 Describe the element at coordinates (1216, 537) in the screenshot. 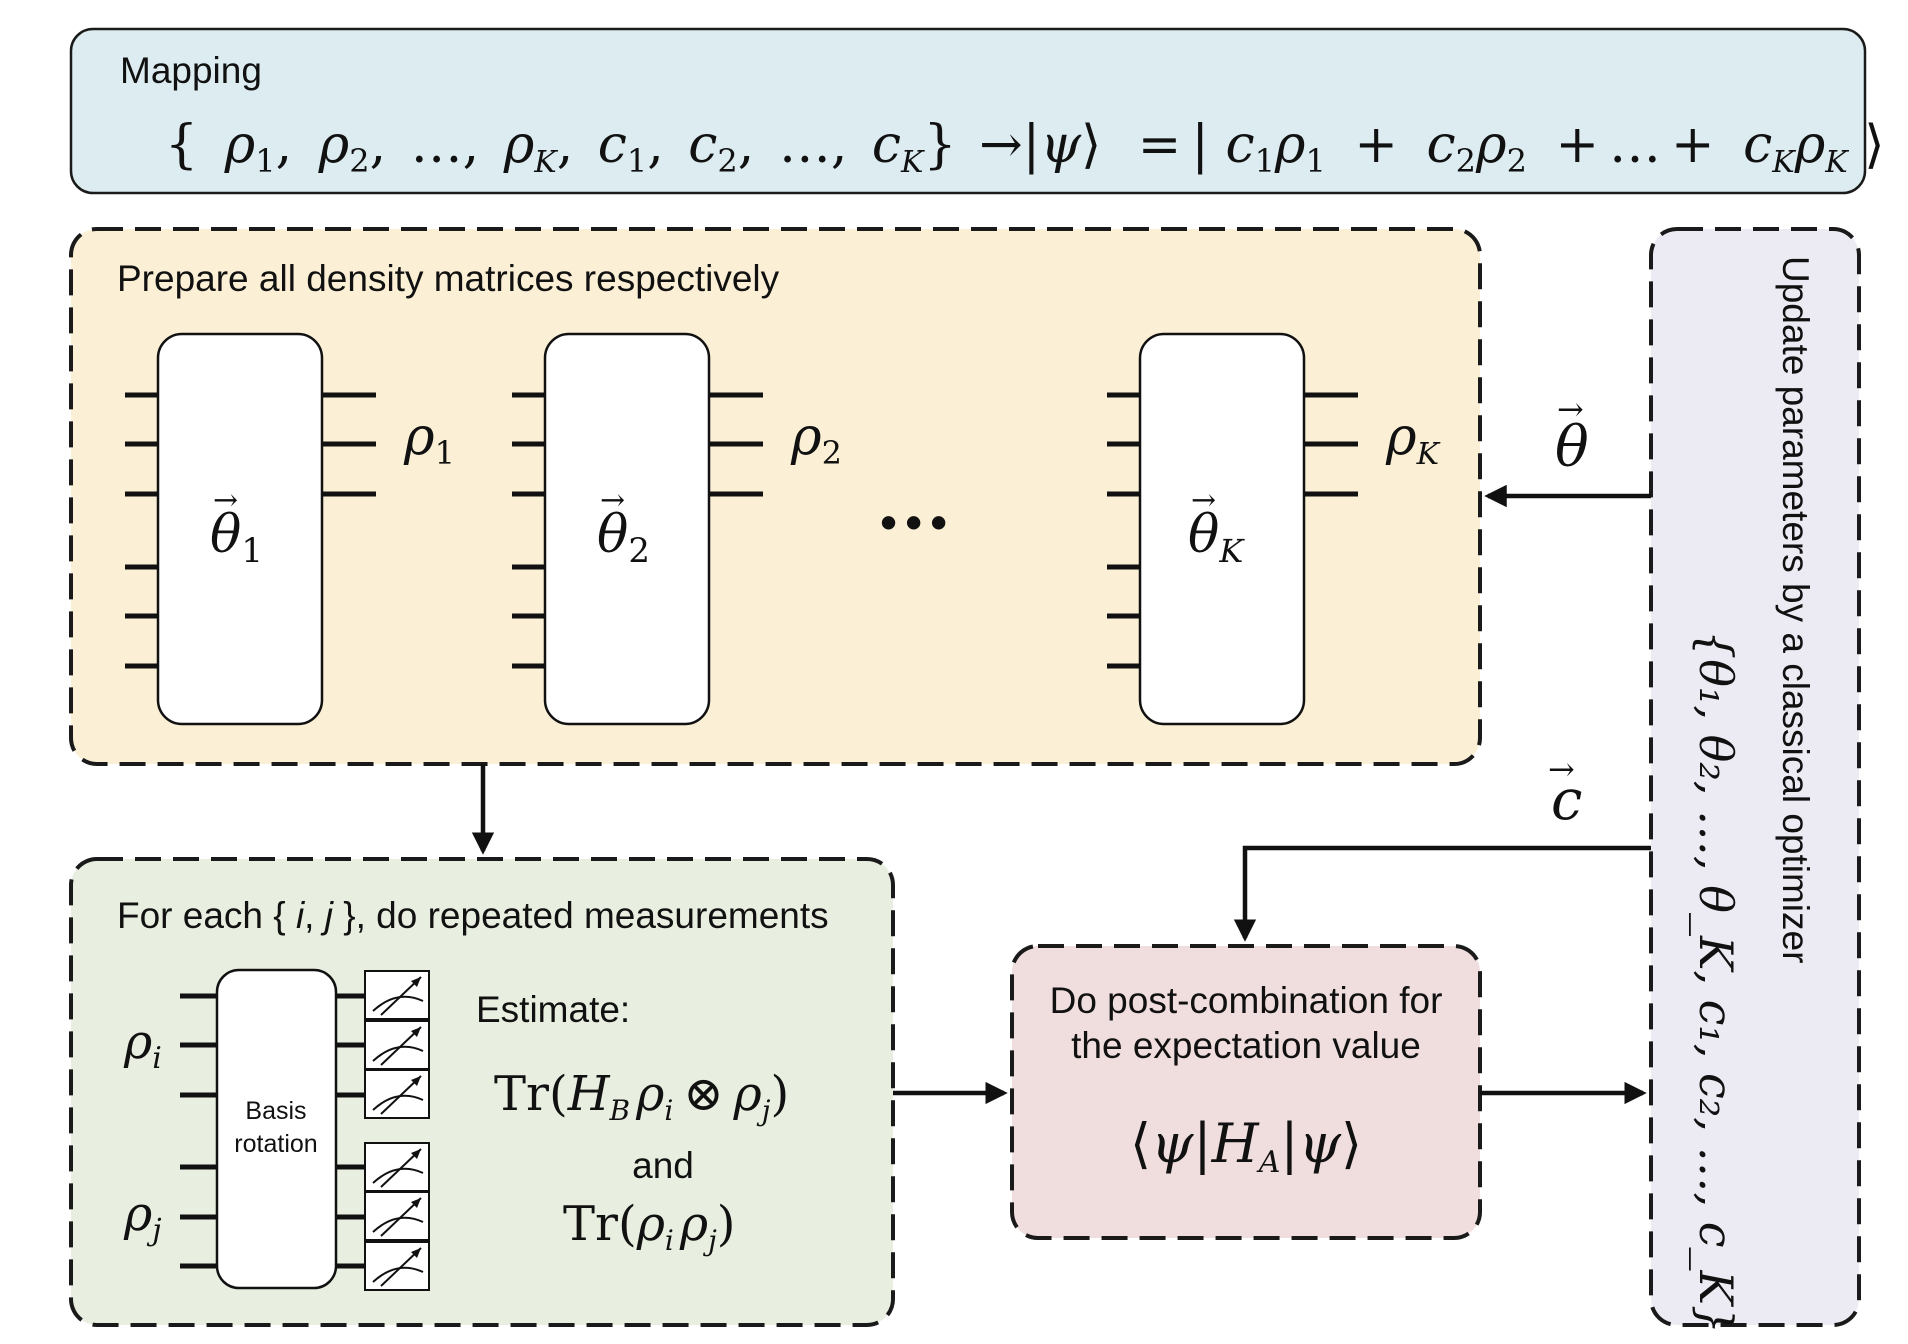

I see `circuit-param-k: θK` at that location.